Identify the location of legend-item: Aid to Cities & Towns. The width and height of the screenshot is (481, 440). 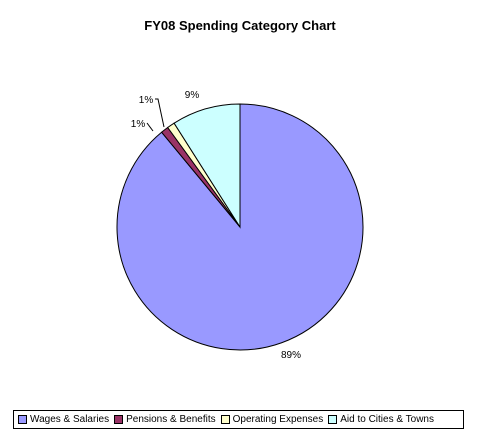
(381, 419).